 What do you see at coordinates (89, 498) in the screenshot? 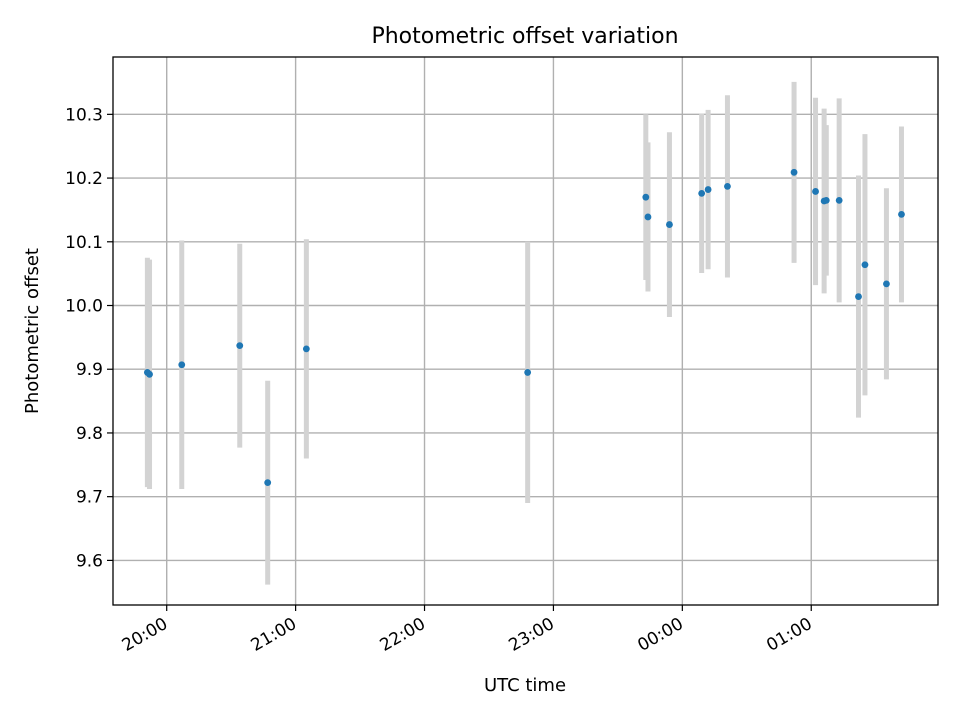
I see `y-tick-label: 9.7` at bounding box center [89, 498].